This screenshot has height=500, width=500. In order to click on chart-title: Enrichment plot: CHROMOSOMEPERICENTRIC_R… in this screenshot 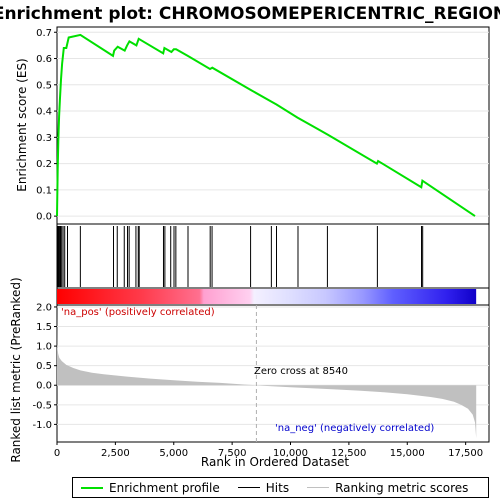, I will do `click(250, 14)`.